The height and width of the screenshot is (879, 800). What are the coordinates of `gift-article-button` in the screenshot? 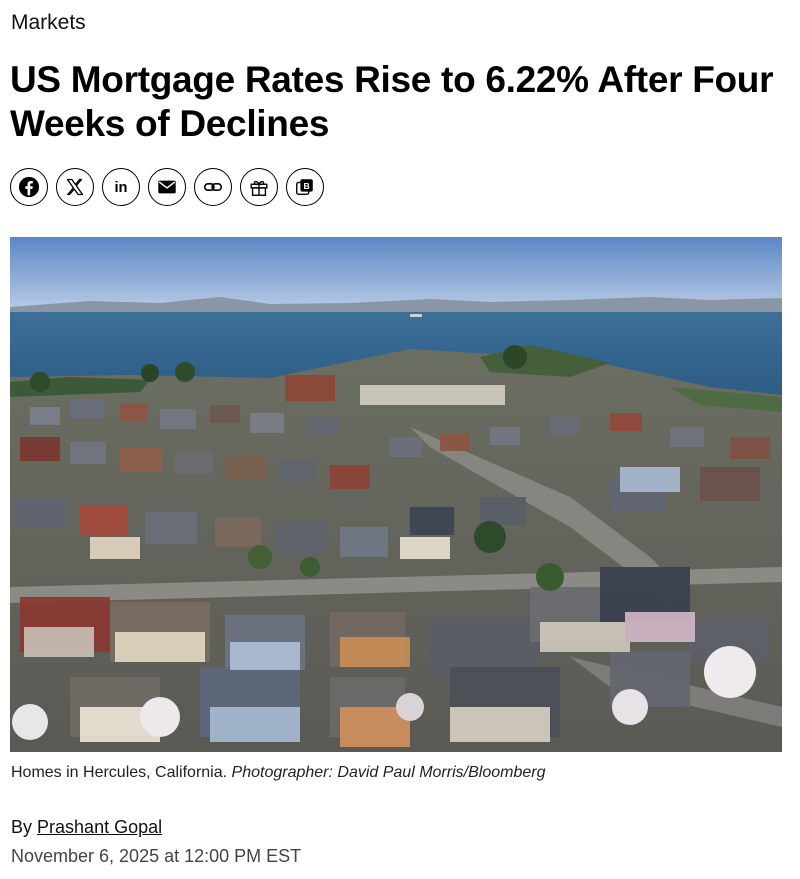 It's located at (259, 187).